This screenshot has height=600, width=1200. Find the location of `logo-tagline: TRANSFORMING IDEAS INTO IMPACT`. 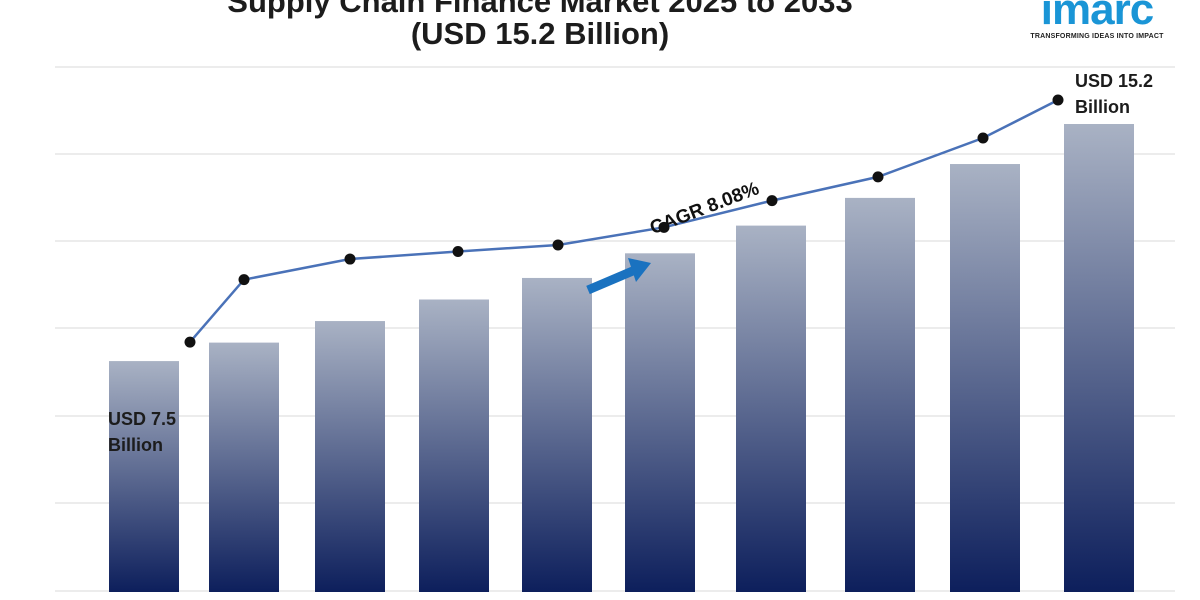

logo-tagline: TRANSFORMING IDEAS INTO IMPACT is located at coordinates (1097, 36).